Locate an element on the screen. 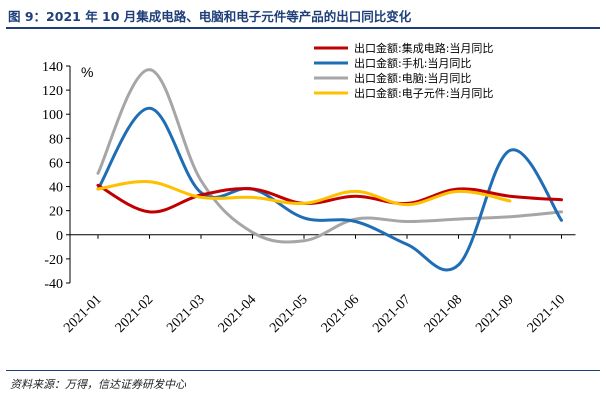 This screenshot has width=606, height=400. y-tick-label: 40 is located at coordinates (56, 188).